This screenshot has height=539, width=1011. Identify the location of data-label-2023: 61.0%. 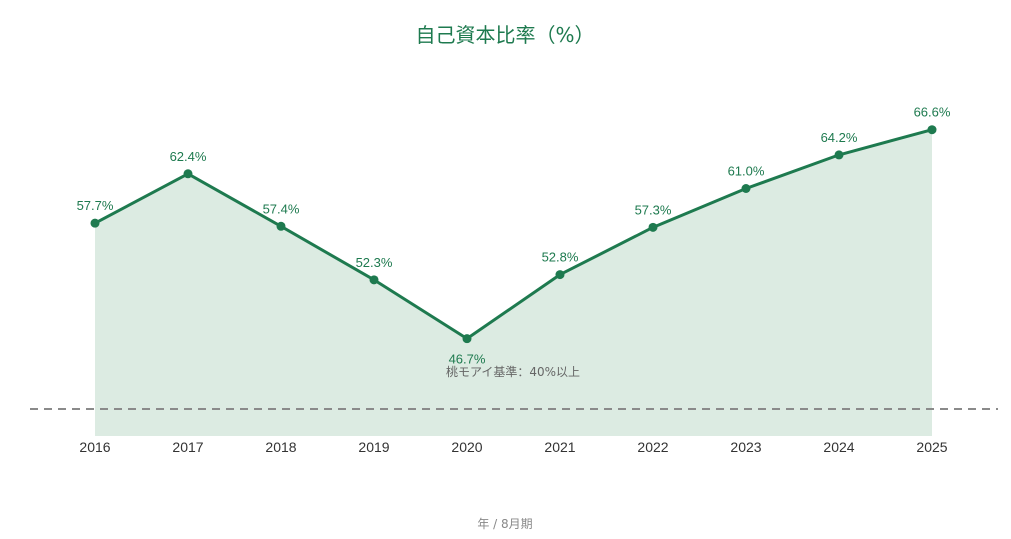
(746, 171).